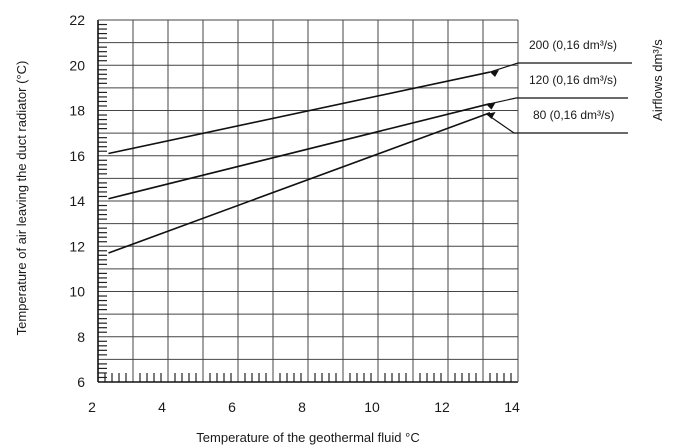 This screenshot has height=447, width=680. Describe the element at coordinates (77, 201) in the screenshot. I see `y-tick-label: 14` at that location.